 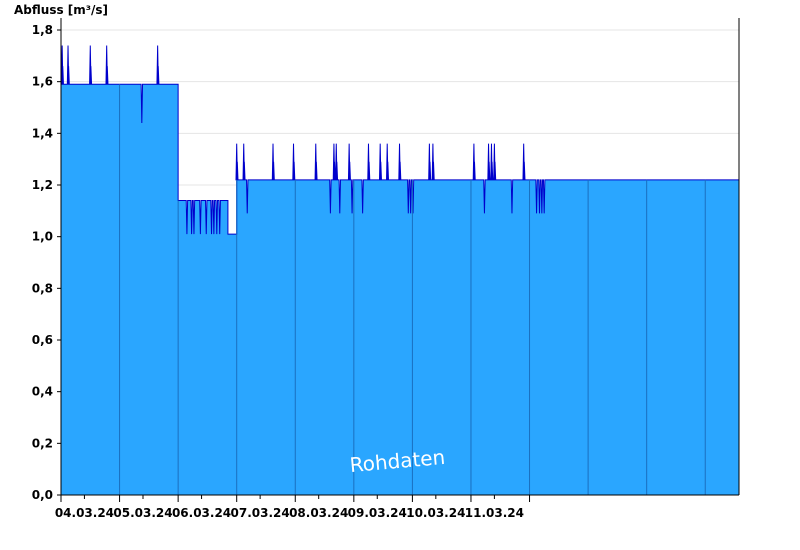 What do you see at coordinates (201, 513) in the screenshot?
I see `x-tick-label: 06.03.24` at bounding box center [201, 513].